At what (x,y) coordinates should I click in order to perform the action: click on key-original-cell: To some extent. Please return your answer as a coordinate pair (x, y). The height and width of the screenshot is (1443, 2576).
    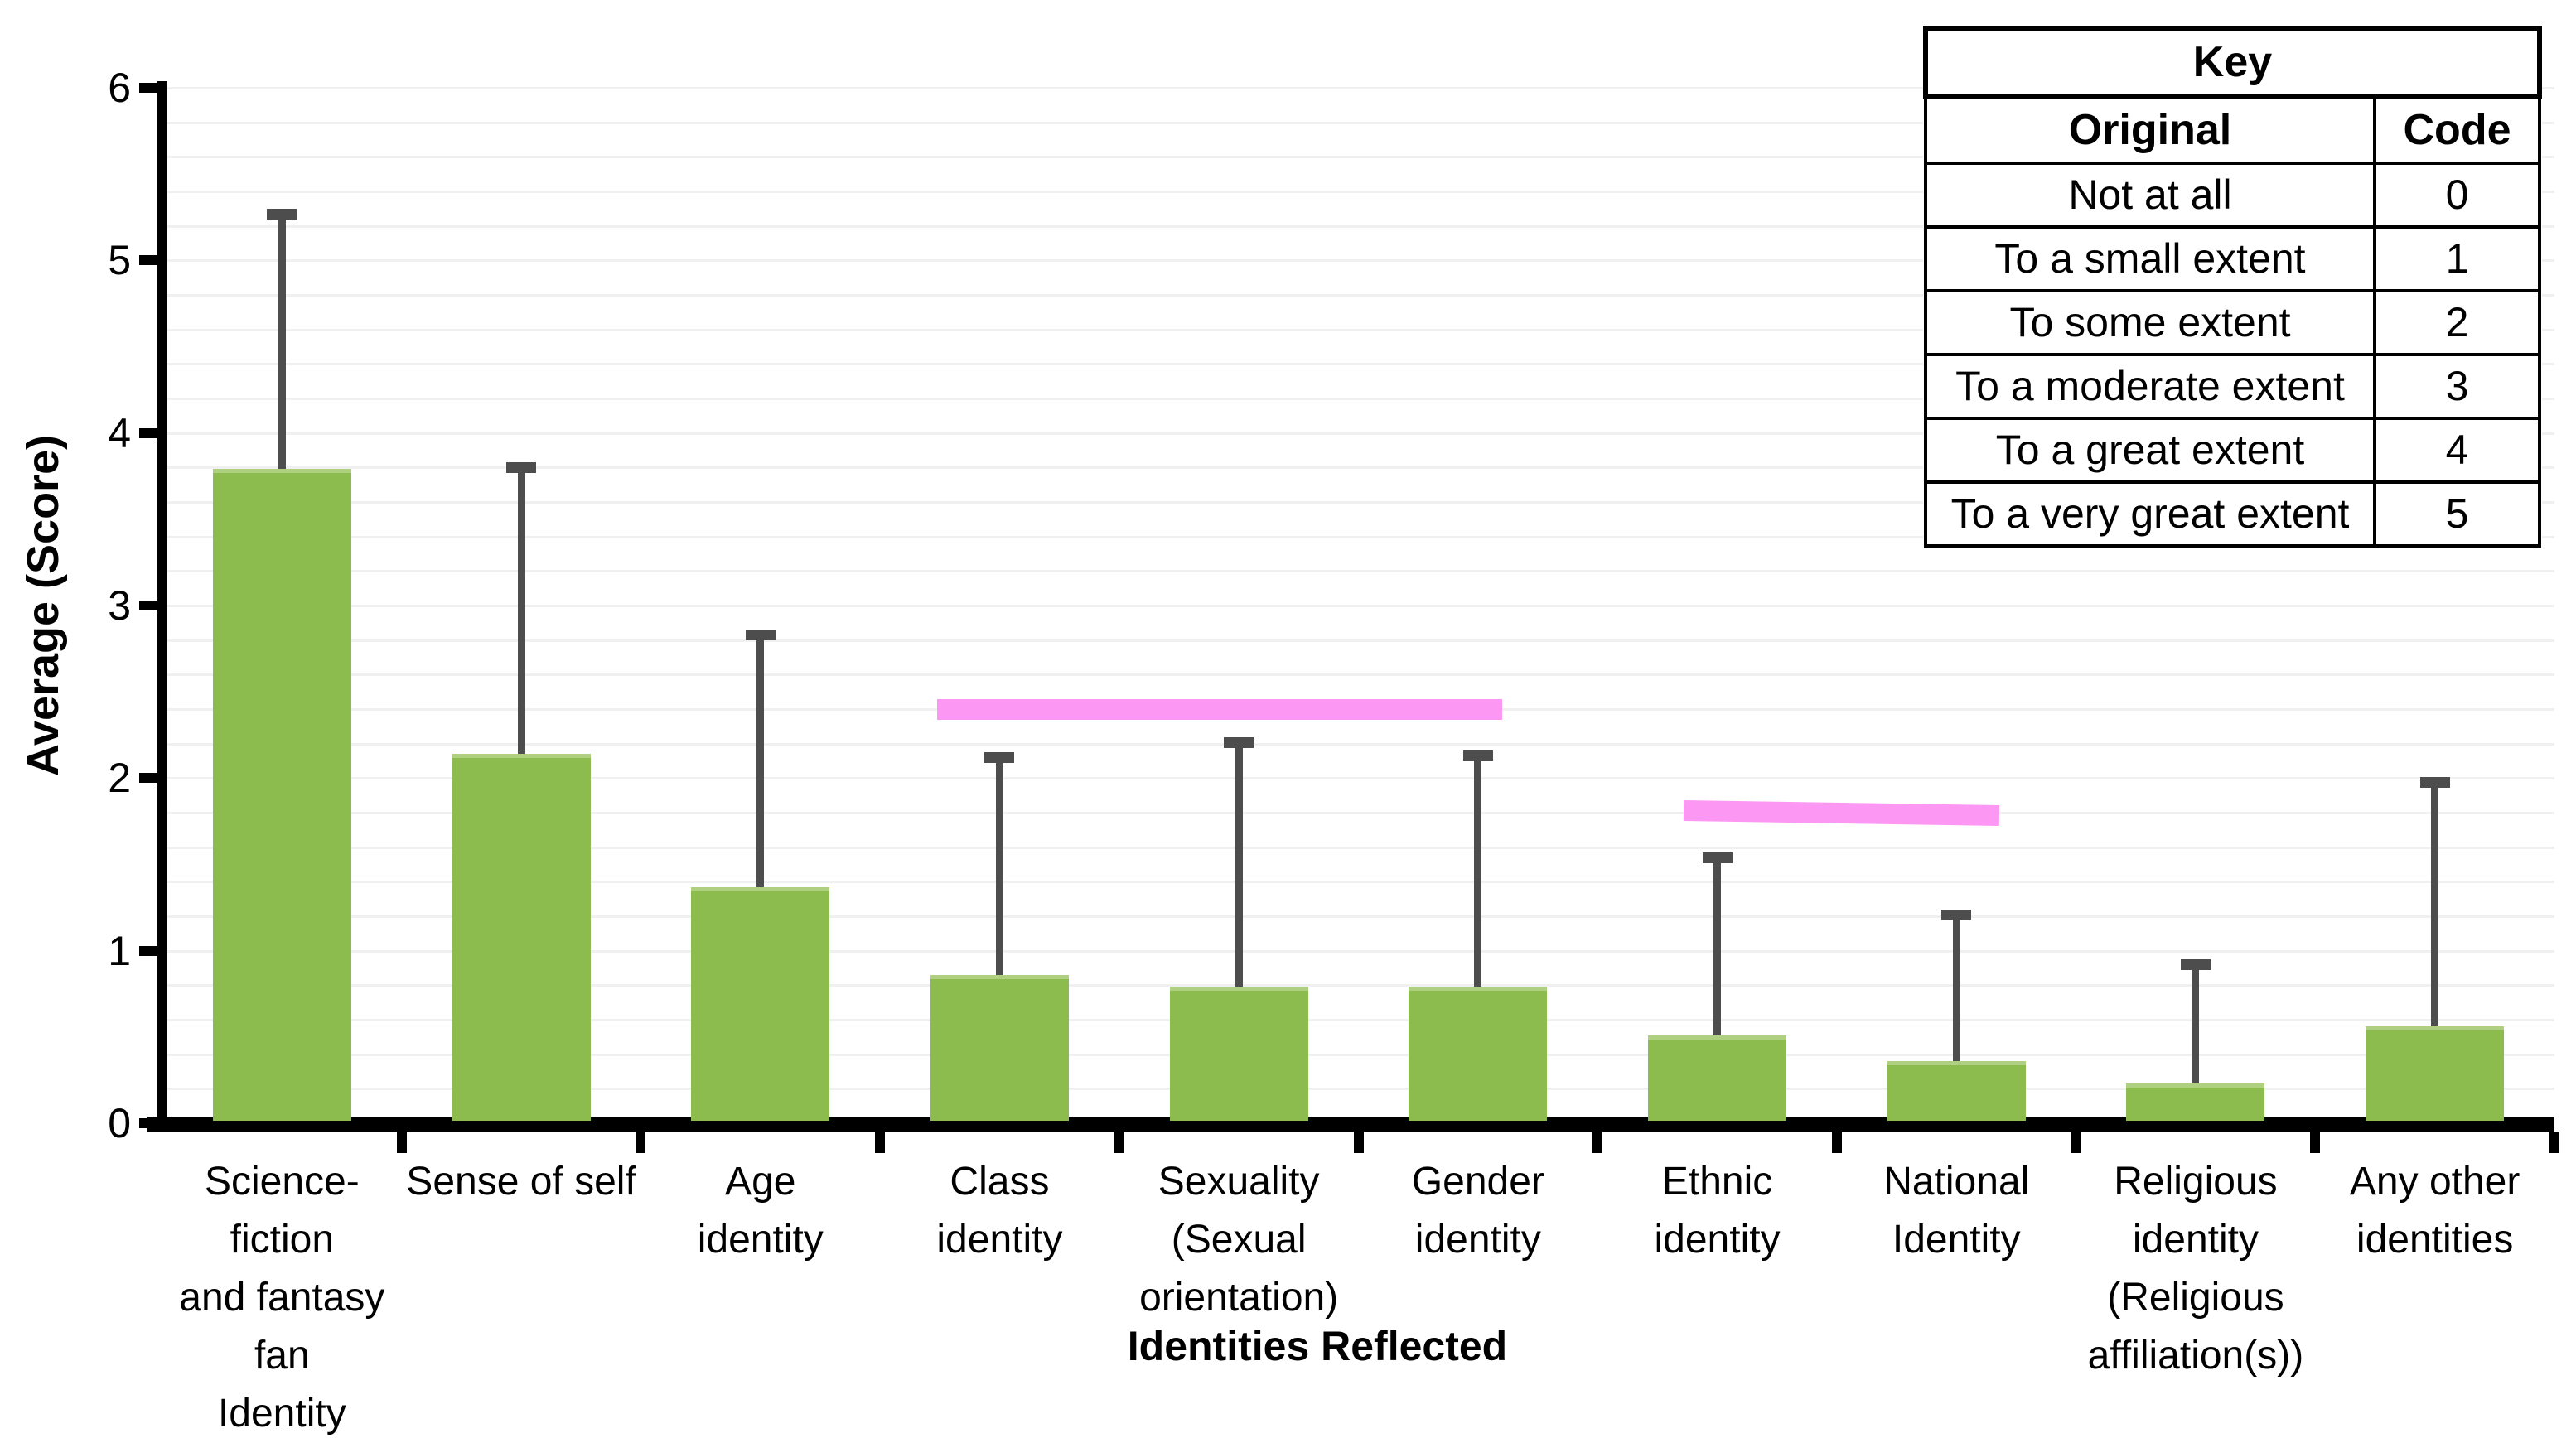
    Looking at the image, I should click on (2150, 322).